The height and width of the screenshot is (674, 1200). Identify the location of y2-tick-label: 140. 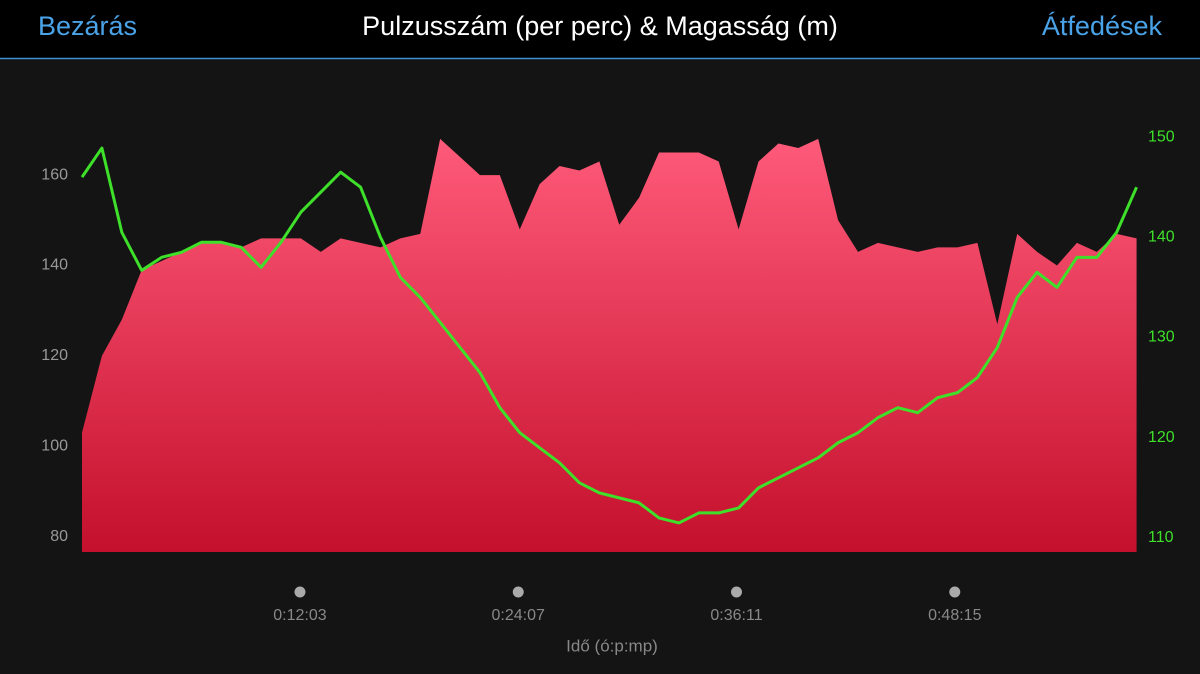
(1161, 237).